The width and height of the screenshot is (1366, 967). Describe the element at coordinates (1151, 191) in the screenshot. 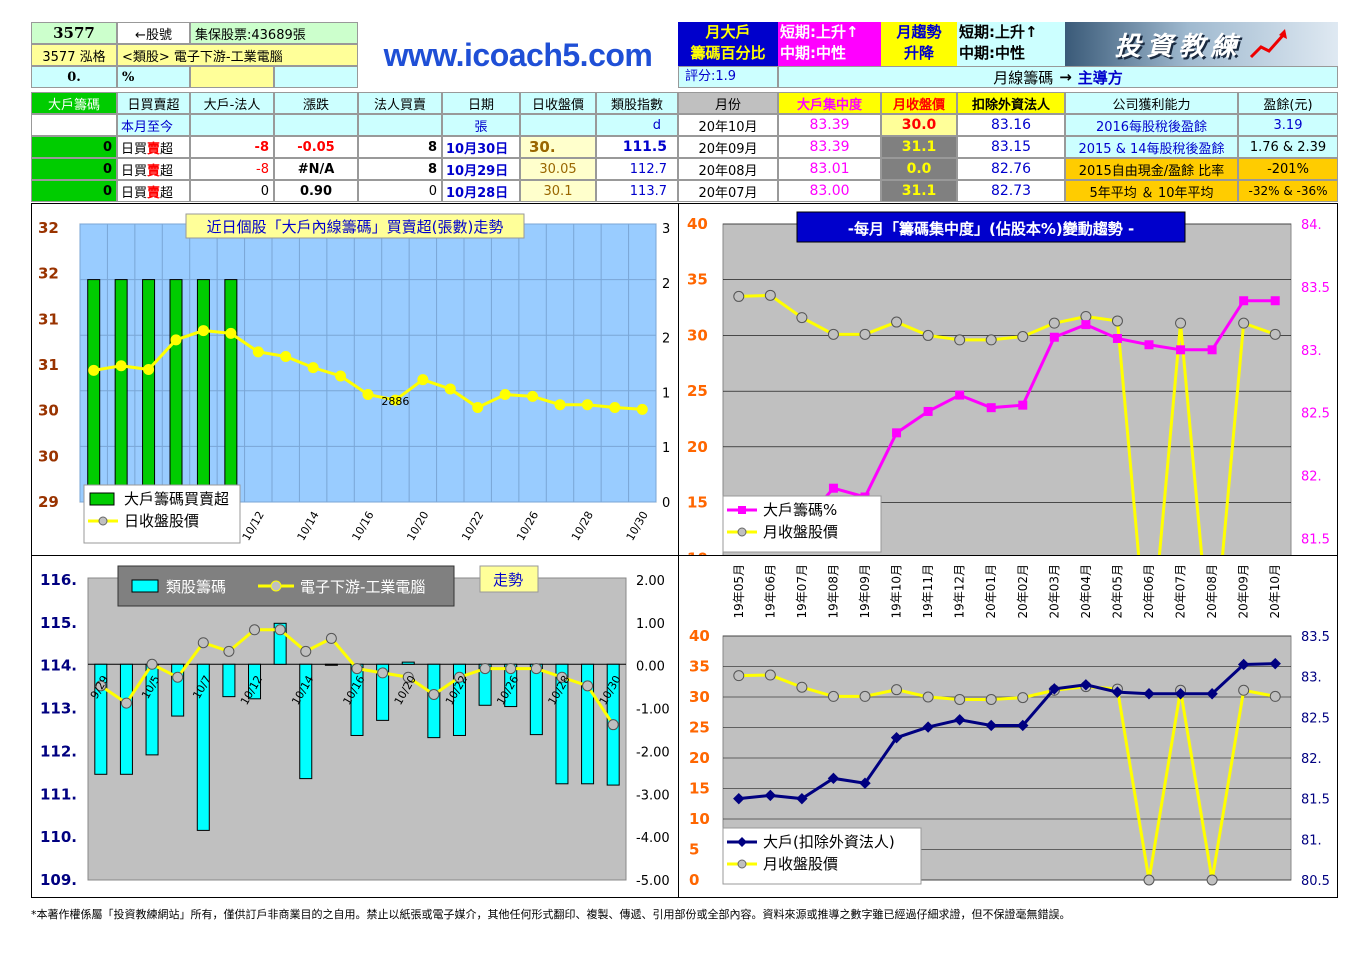

I see `profit-label: 5年平均 ＆ 10年平均` at that location.